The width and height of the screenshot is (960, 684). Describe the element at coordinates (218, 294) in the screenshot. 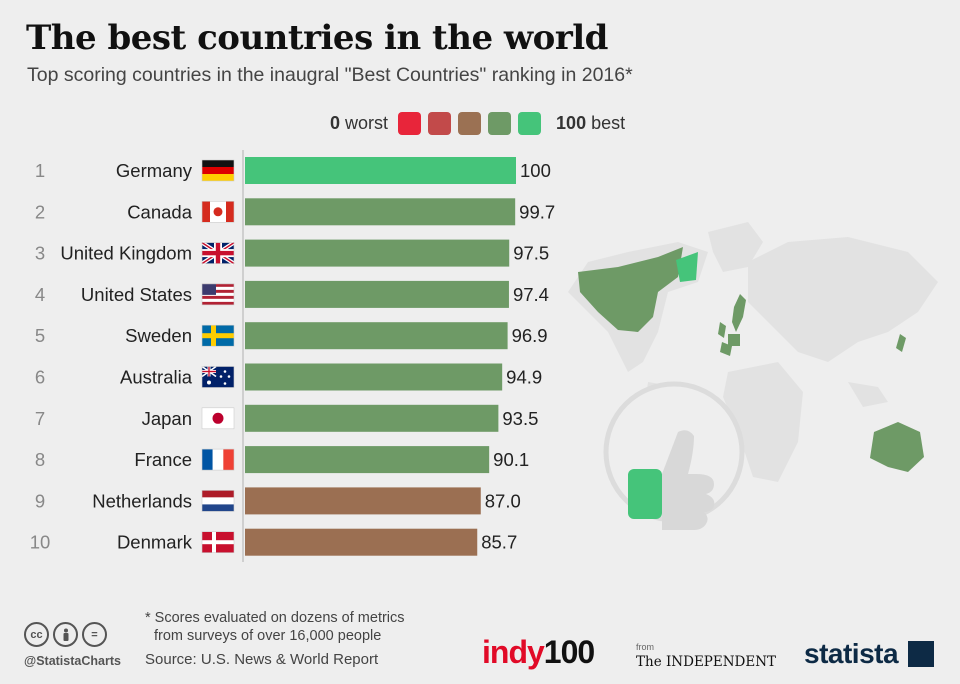

I see `usa-flag` at that location.